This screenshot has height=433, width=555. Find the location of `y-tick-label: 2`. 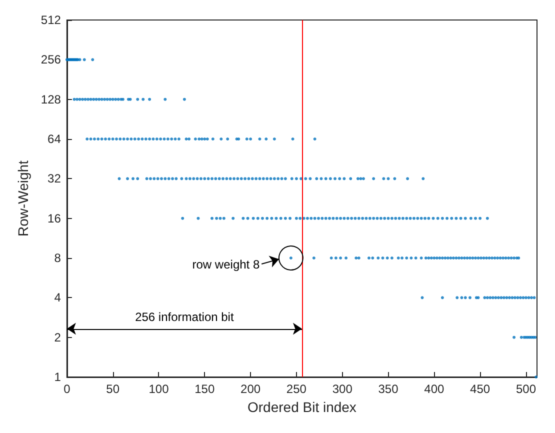

y-tick-label: 2 is located at coordinates (58, 337).